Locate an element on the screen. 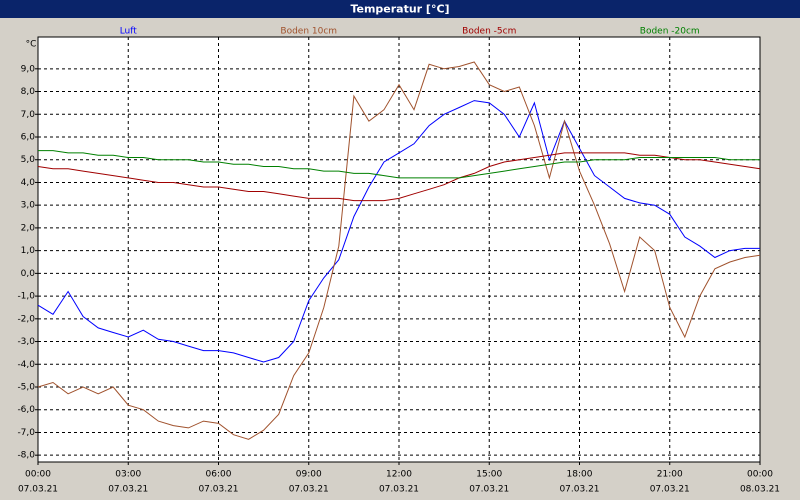 The height and width of the screenshot is (500, 800). y-tick-label: 3,0 is located at coordinates (28, 206).